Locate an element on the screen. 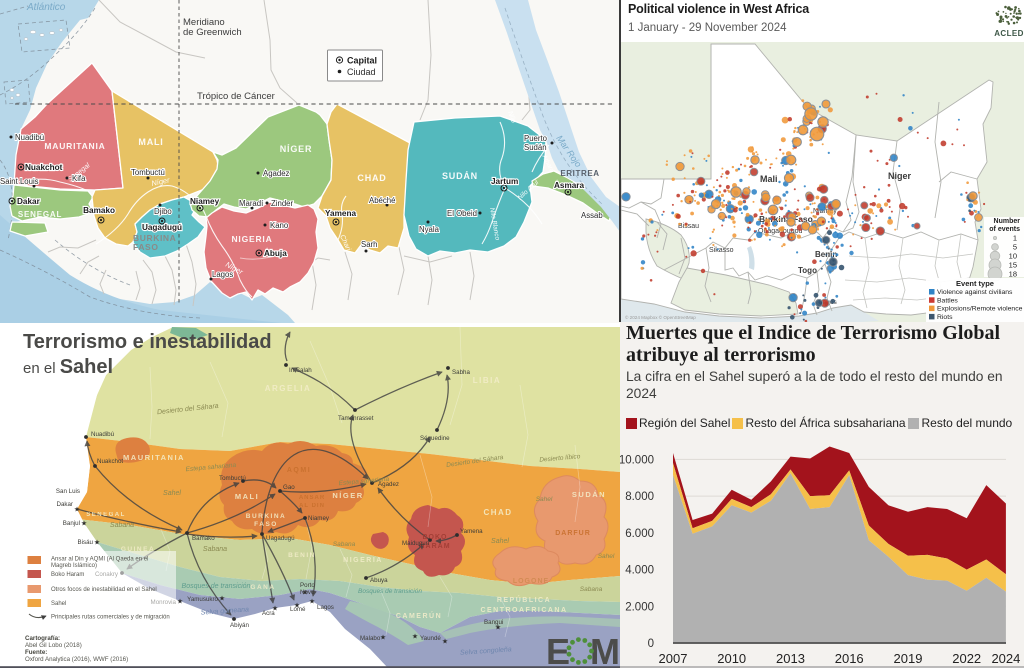 The image size is (1024, 668). svg-text: BURKINA is located at coordinates (266, 516).